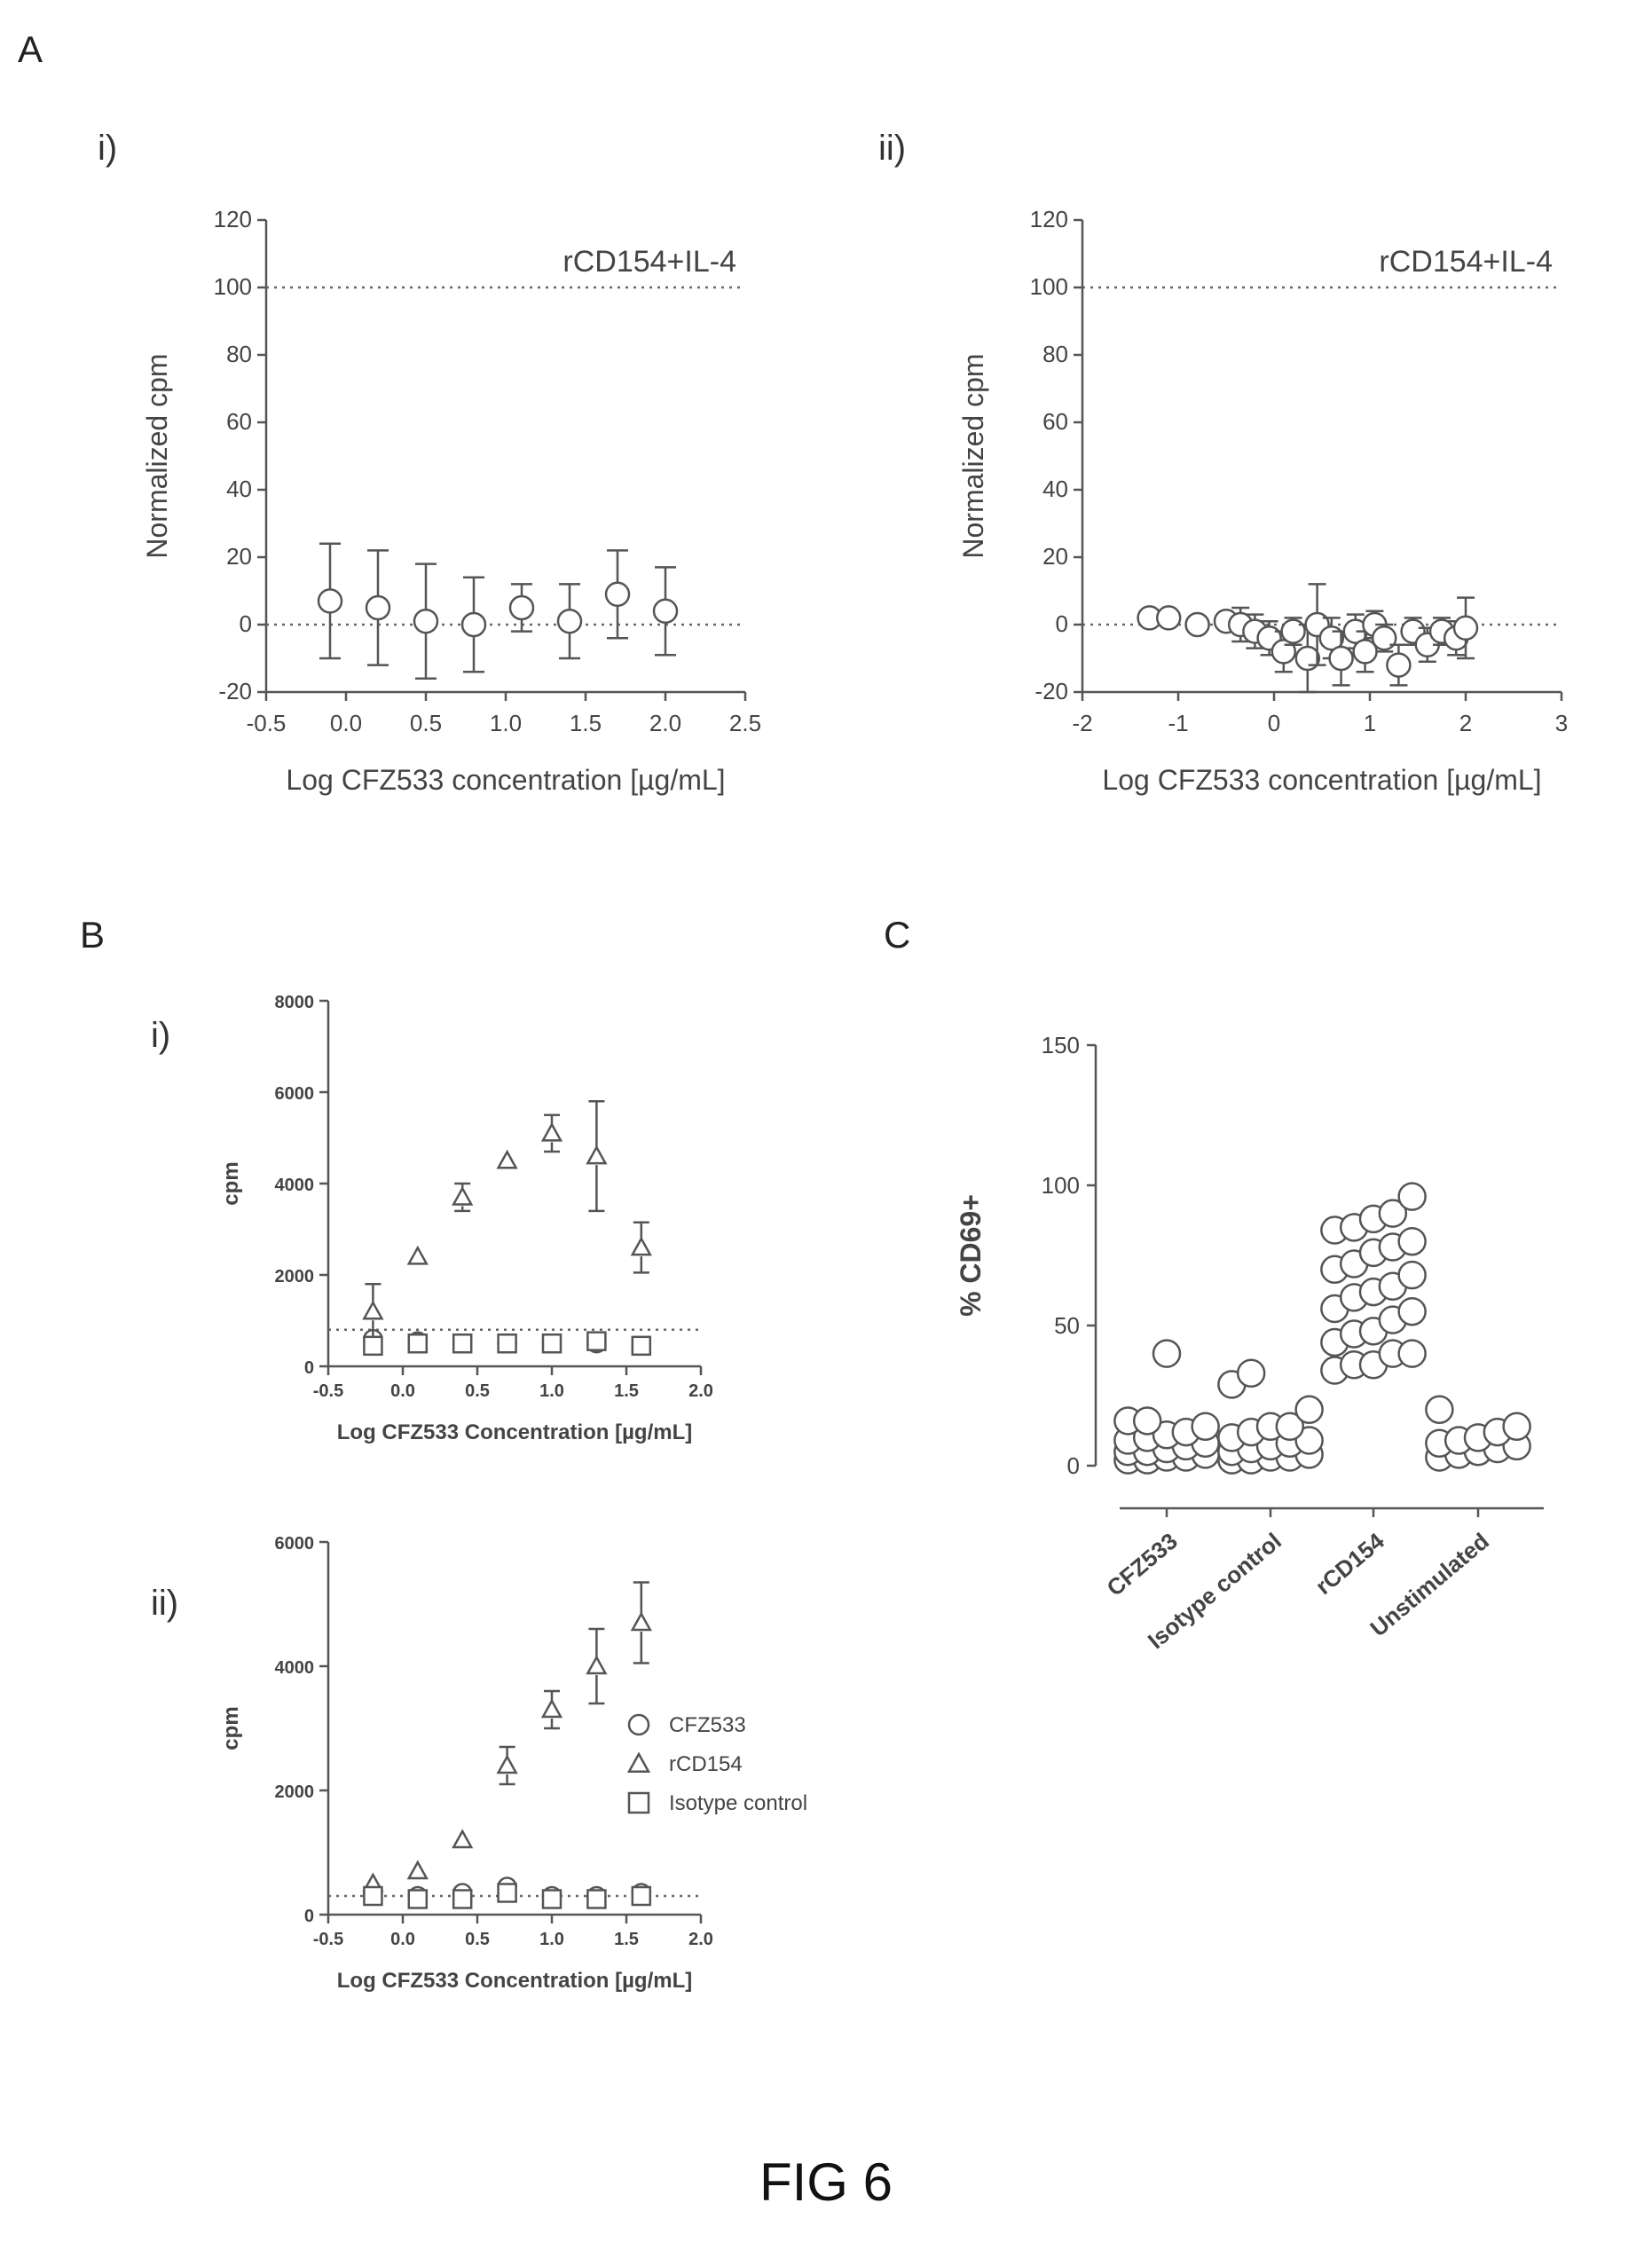  Describe the element at coordinates (295, 1002) in the screenshot. I see `y-tick-label: 8000` at that location.